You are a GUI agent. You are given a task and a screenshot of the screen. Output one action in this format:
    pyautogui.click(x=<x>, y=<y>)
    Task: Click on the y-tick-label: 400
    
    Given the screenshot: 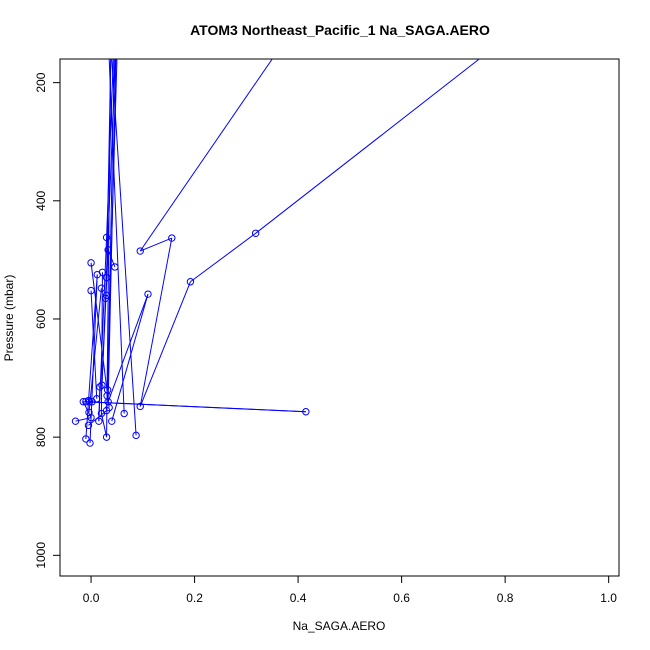 What is the action you would take?
    pyautogui.click(x=41, y=200)
    